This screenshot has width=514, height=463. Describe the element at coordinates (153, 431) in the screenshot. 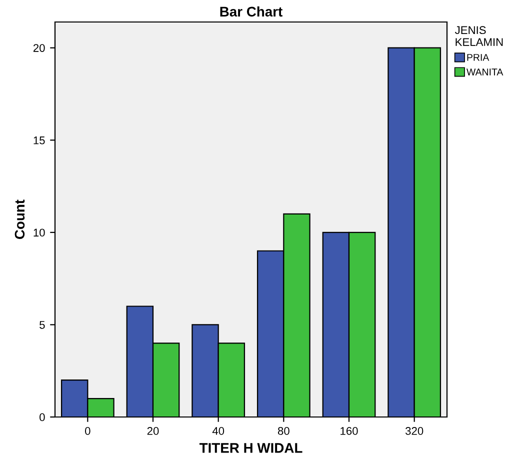

I see `x-tick-label: 20` at that location.